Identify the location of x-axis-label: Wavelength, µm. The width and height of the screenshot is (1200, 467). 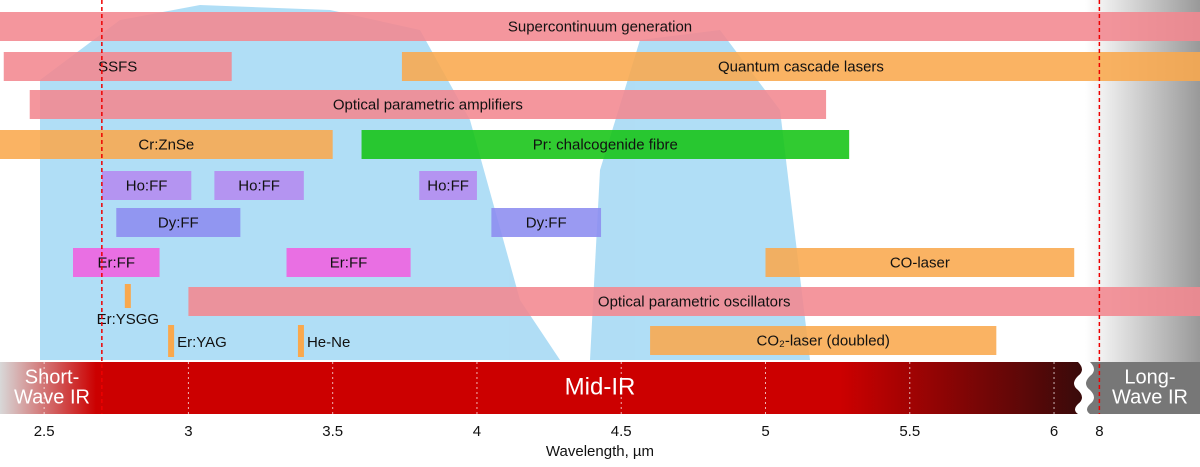
(600, 451).